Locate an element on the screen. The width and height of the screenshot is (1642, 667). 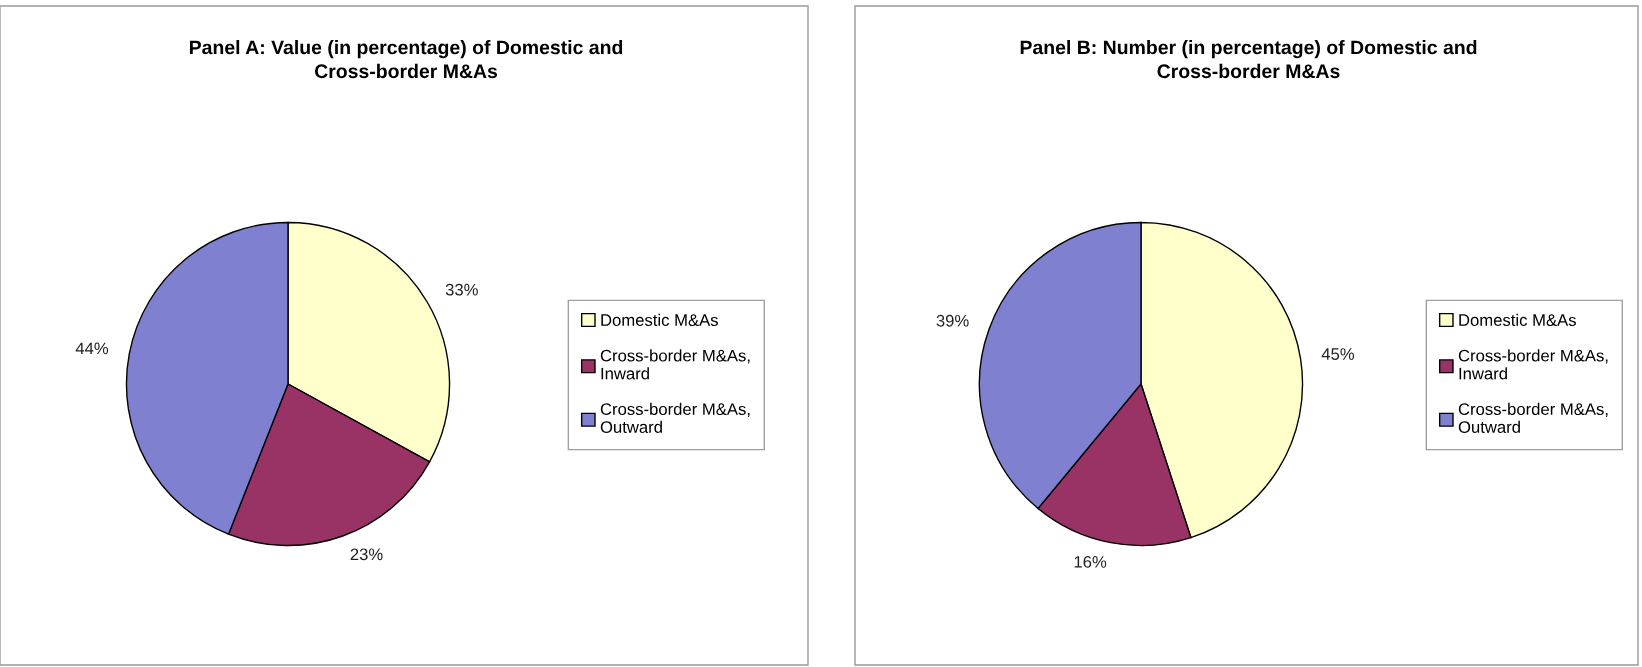
data-label: 45% is located at coordinates (1338, 354).